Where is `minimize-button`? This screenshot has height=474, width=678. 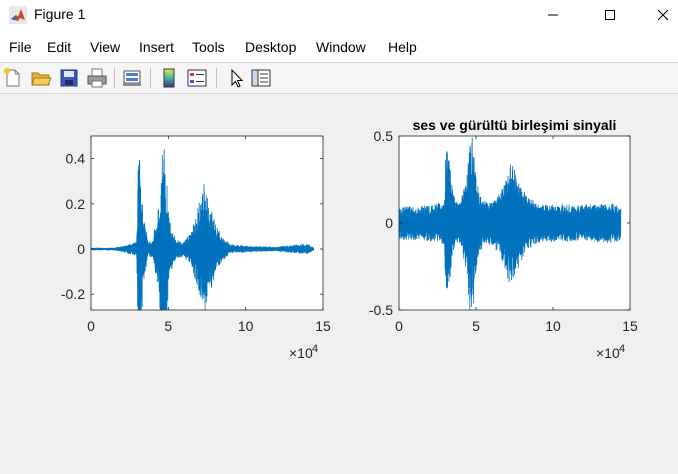
minimize-button is located at coordinates (553, 15).